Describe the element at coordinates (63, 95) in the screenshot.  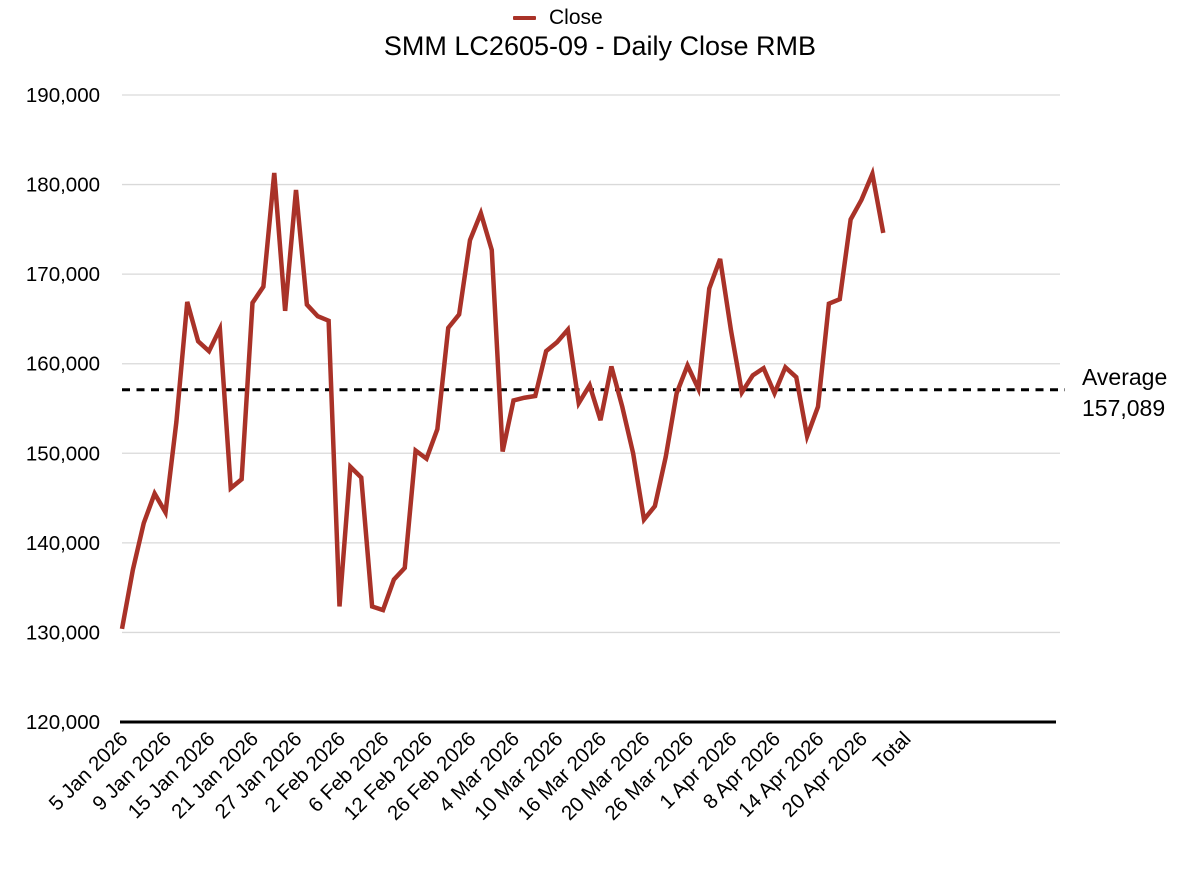
I see `y-axis-tick-label: 190,000` at that location.